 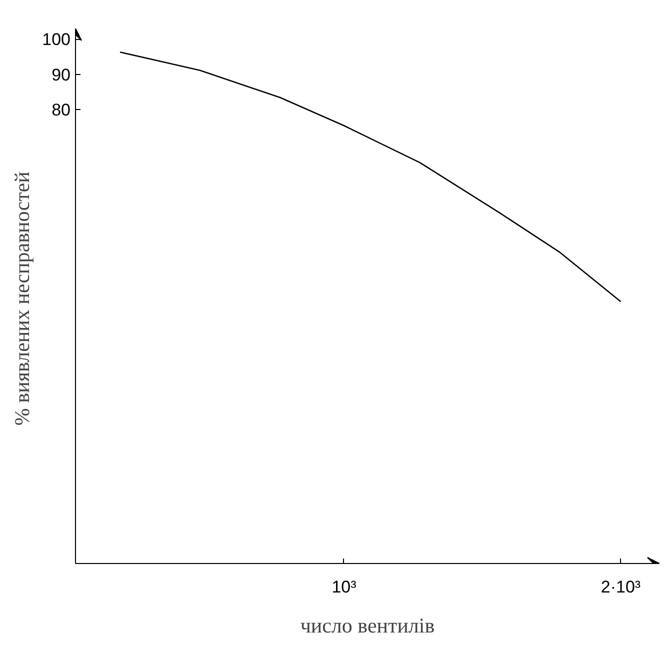 What do you see at coordinates (61, 110) in the screenshot?
I see `y-tick-label: 80` at bounding box center [61, 110].